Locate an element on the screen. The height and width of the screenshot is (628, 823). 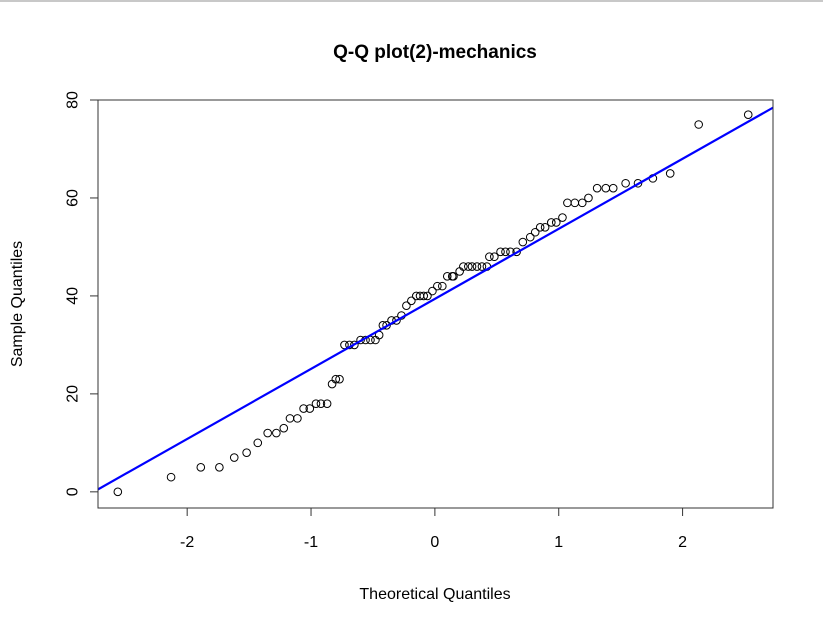
x-axis: -2 -1 0 1 2 is located at coordinates (433, 529).